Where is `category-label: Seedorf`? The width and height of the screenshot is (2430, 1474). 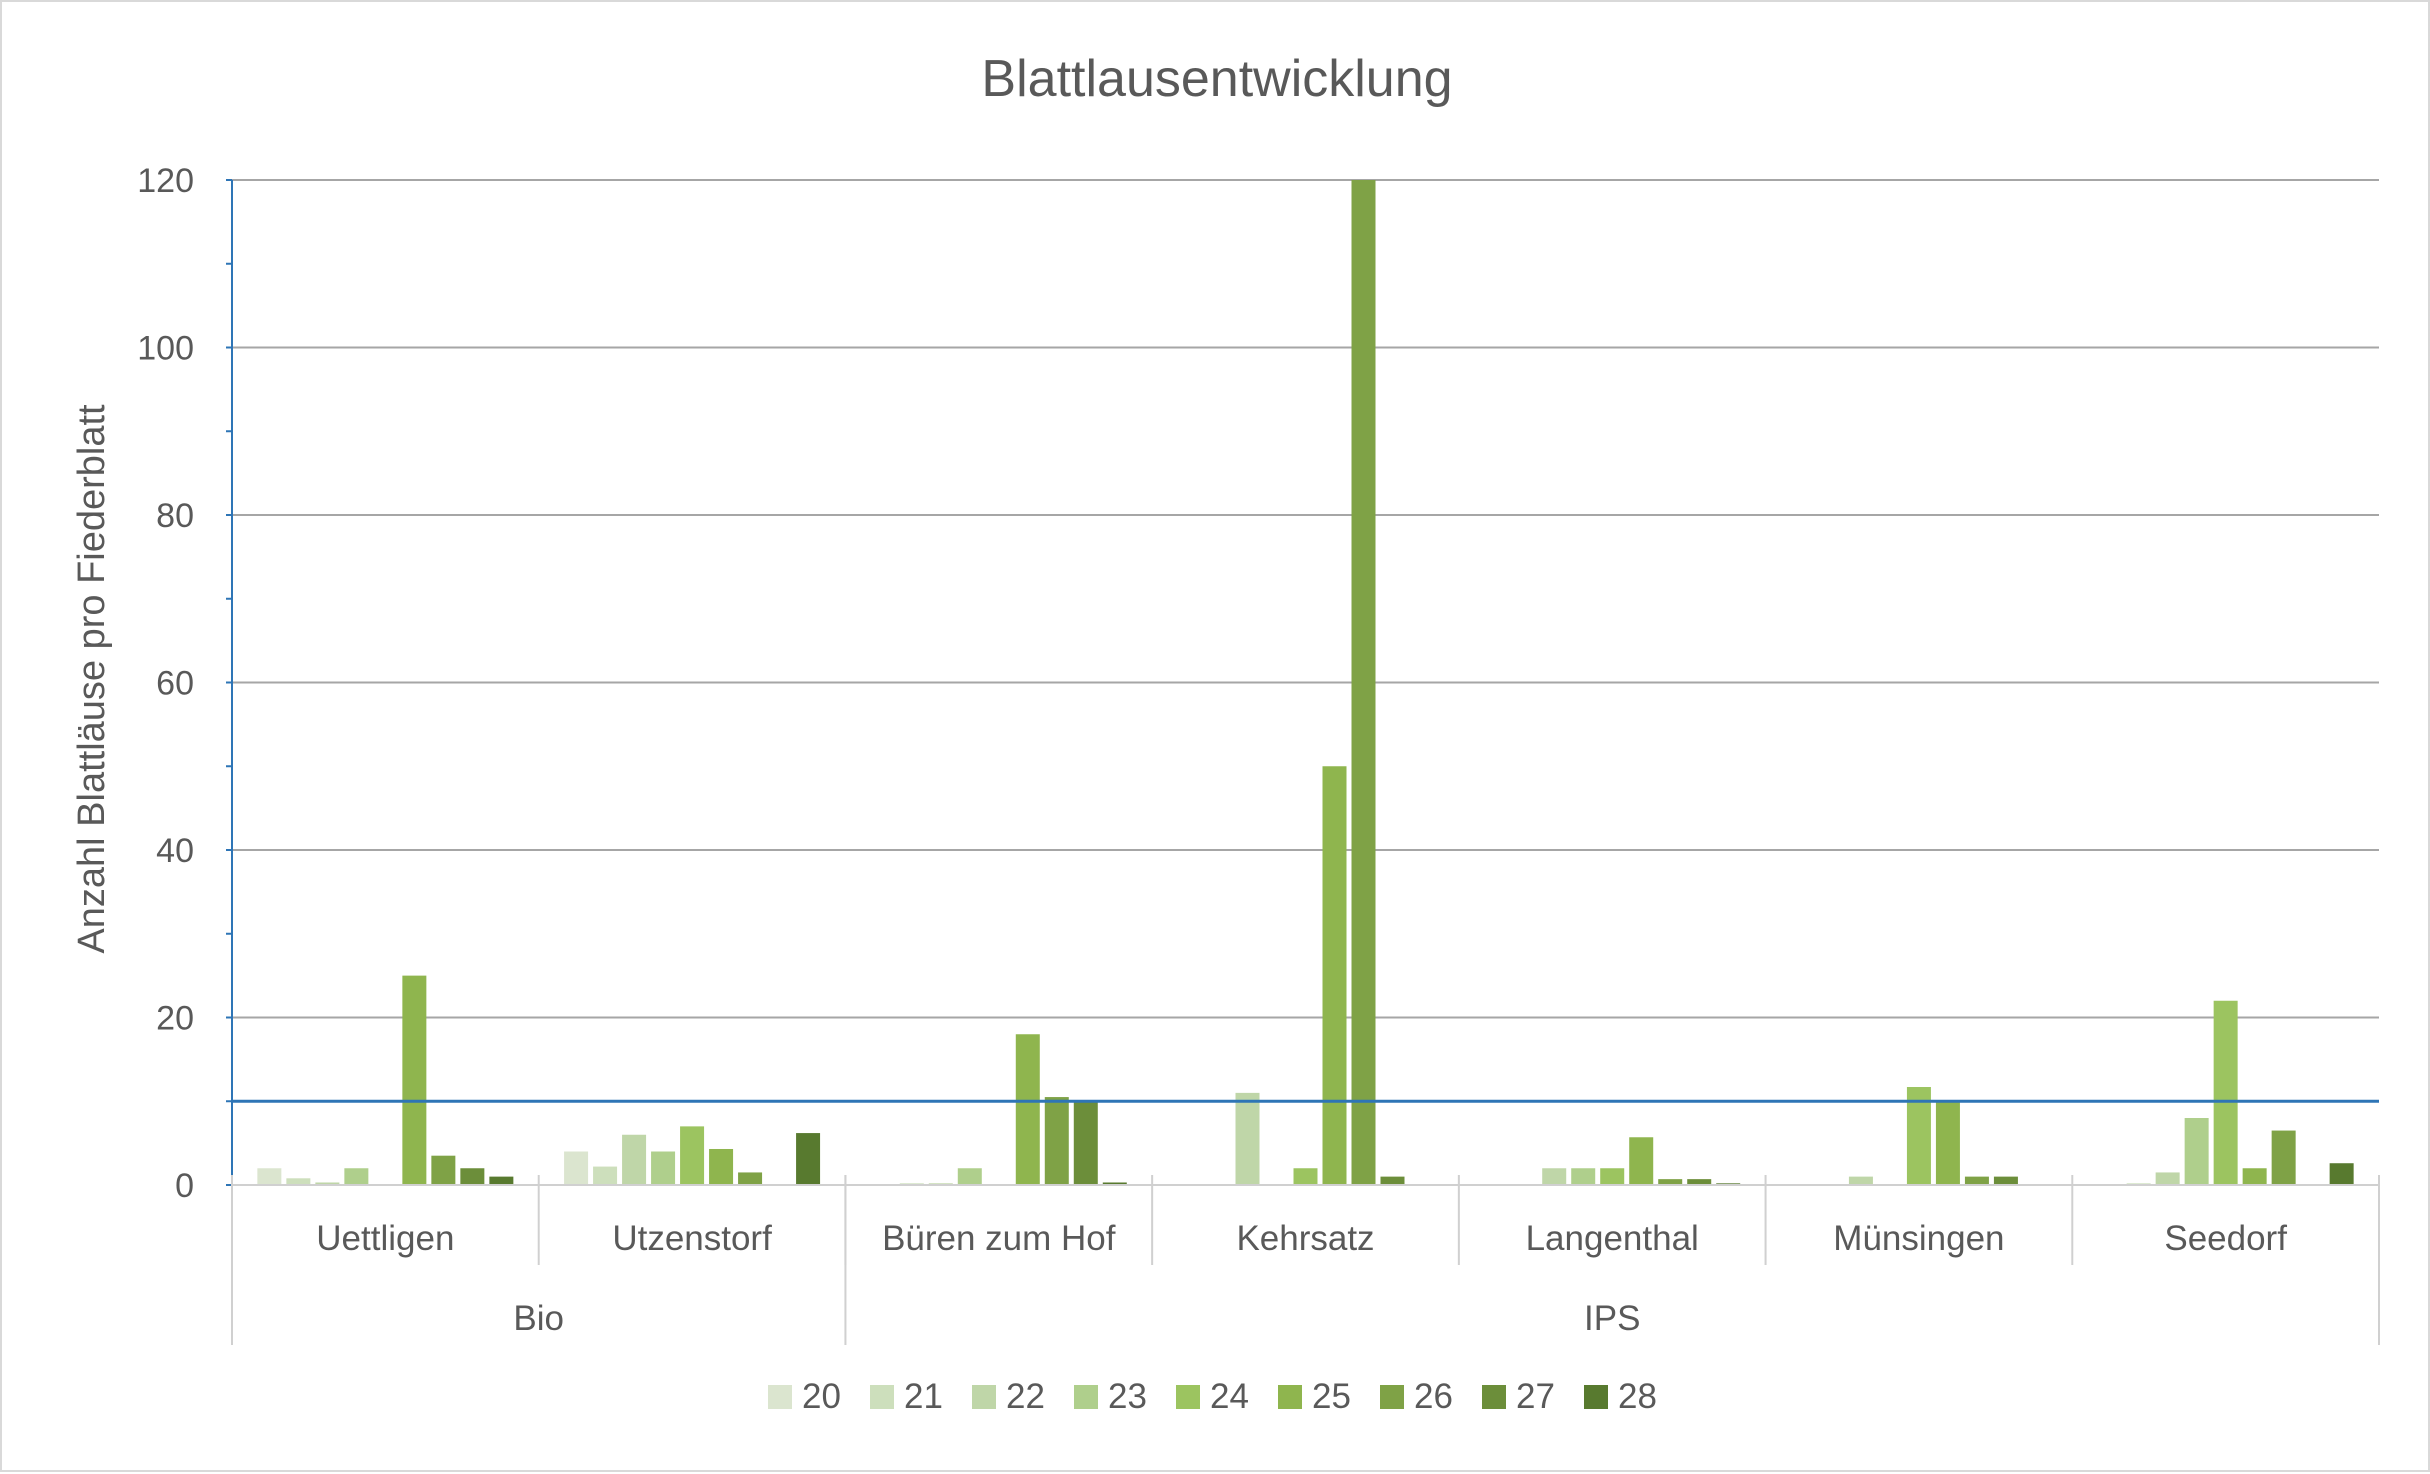
category-label: Seedorf is located at coordinates (2225, 1238).